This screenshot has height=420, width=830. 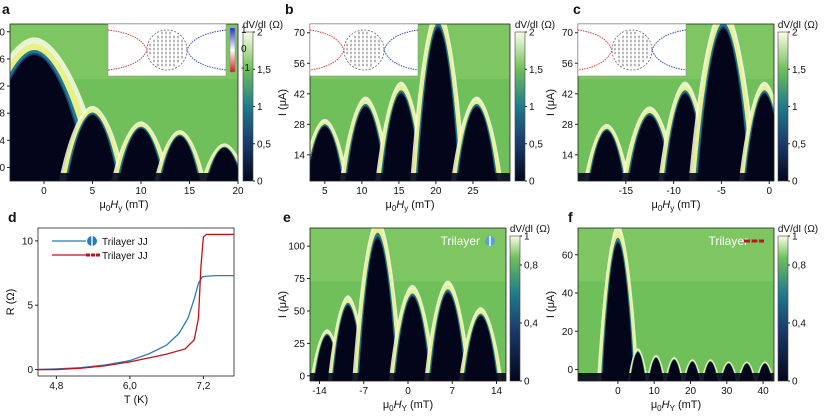 What do you see at coordinates (244, 30) in the screenshot?
I see `inset-scale-label: 1` at bounding box center [244, 30].